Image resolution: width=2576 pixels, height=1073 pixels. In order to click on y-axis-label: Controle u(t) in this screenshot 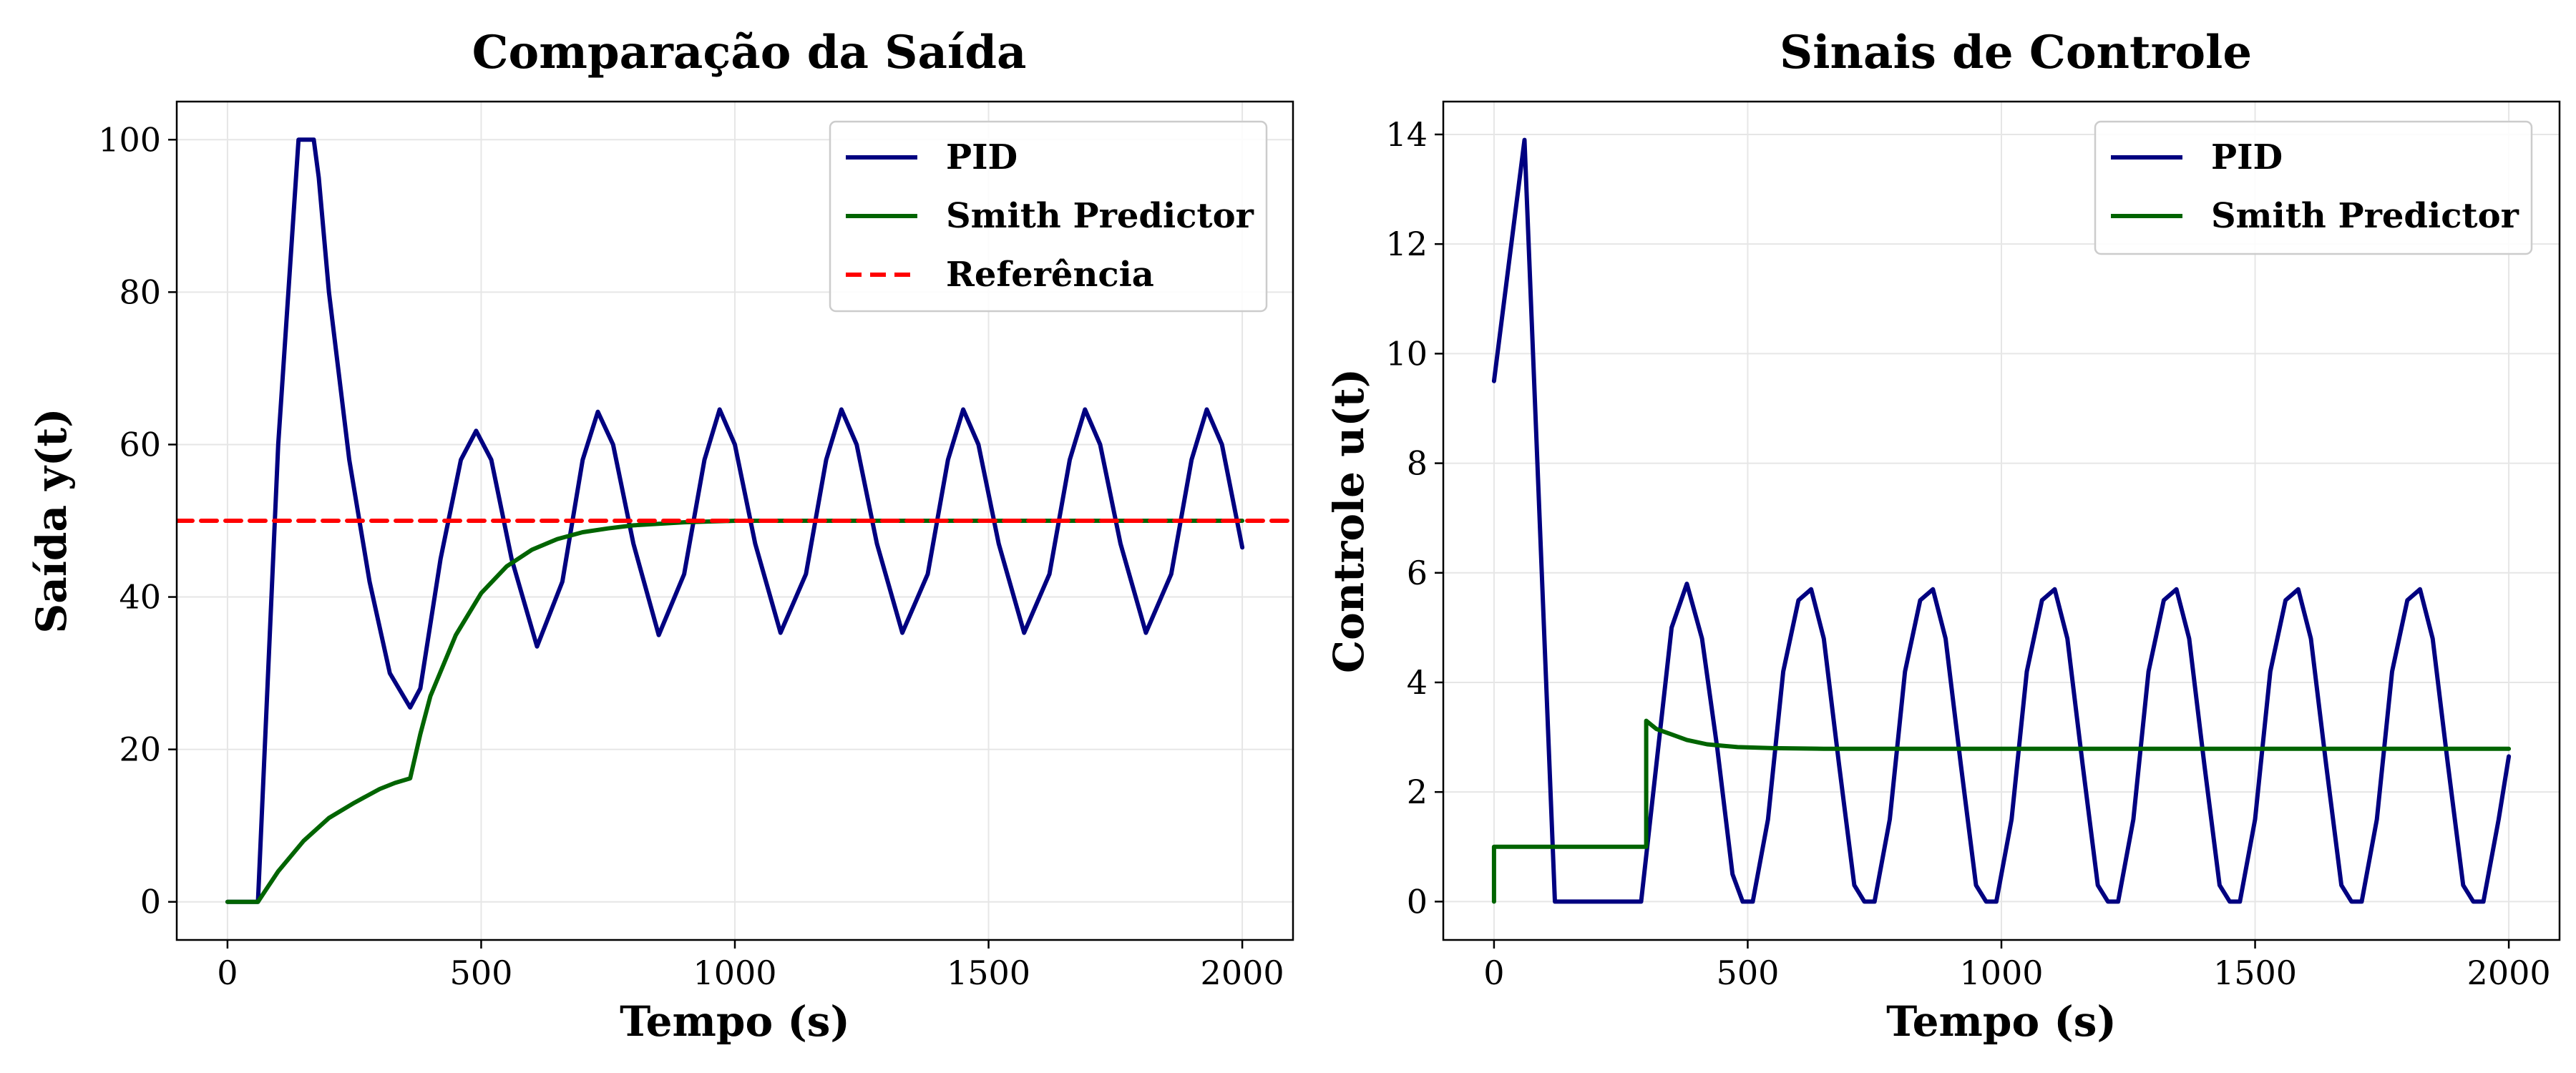, I will do `click(1348, 520)`.